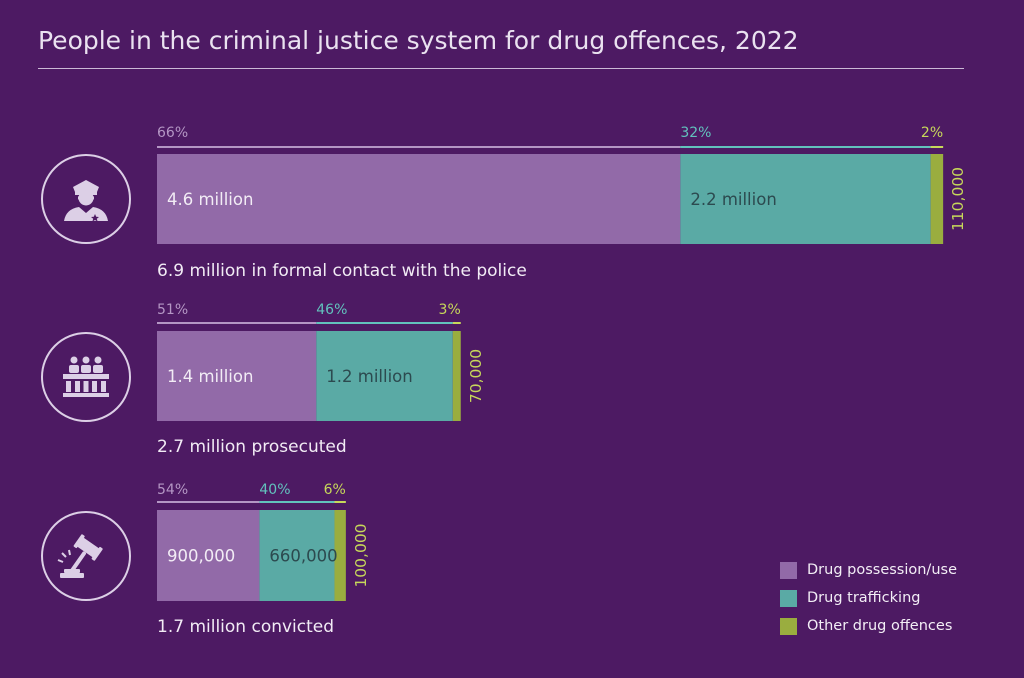 Image resolution: width=1024 pixels, height=678 pixels. I want to click on percent-label-police-contact-trafficking: 32%, so click(695, 133).